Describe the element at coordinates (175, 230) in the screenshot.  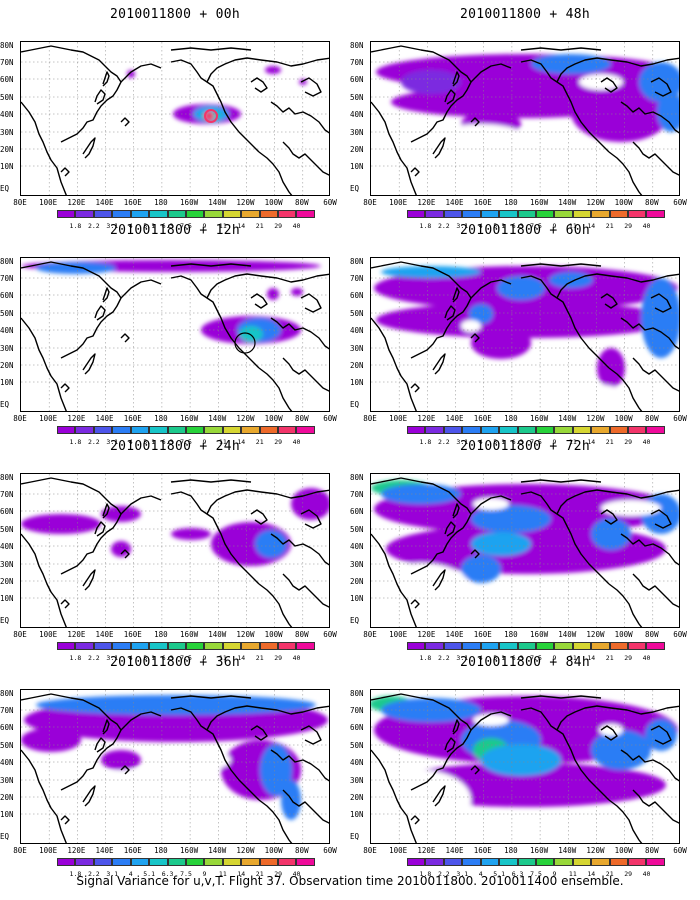
I see `panel-title: 2010011800 + 12h` at that location.